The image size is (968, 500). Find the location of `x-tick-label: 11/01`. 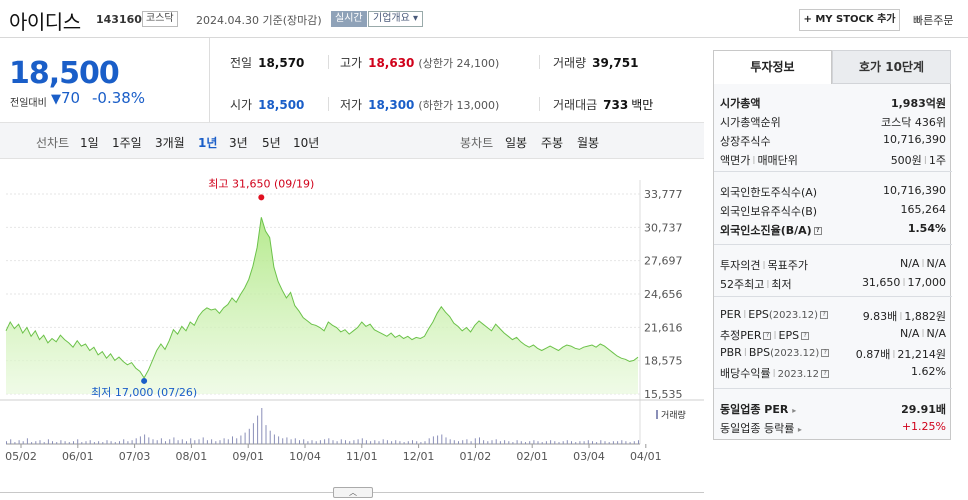

x-tick-label: 11/01 is located at coordinates (362, 456).